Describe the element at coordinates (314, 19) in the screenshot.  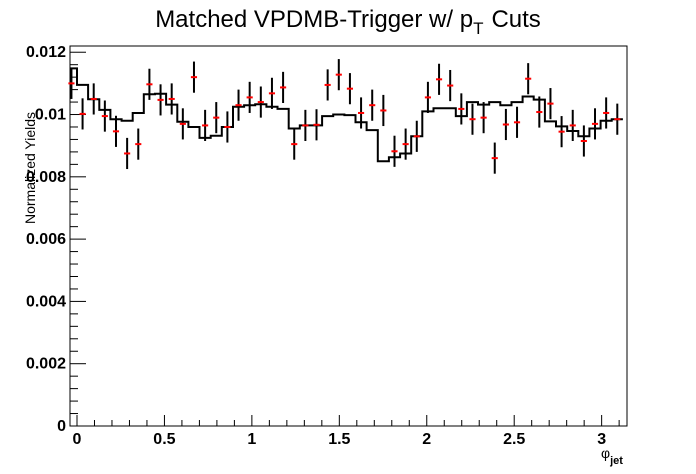
I see `chart-title-main: Matched VPDMB-Trigger w/ p` at that location.